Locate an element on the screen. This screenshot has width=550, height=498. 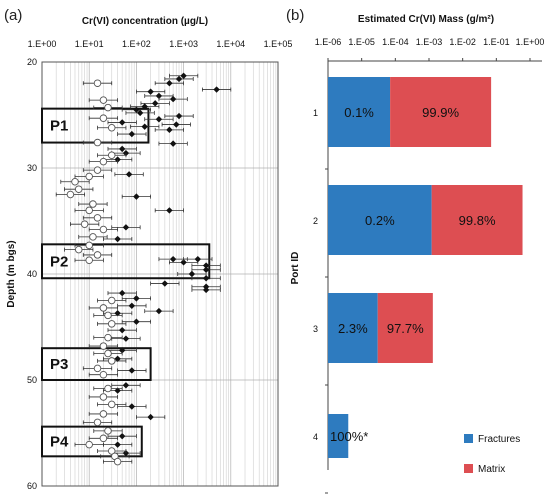
bar-data-label: 97.7% is located at coordinates (405, 328).